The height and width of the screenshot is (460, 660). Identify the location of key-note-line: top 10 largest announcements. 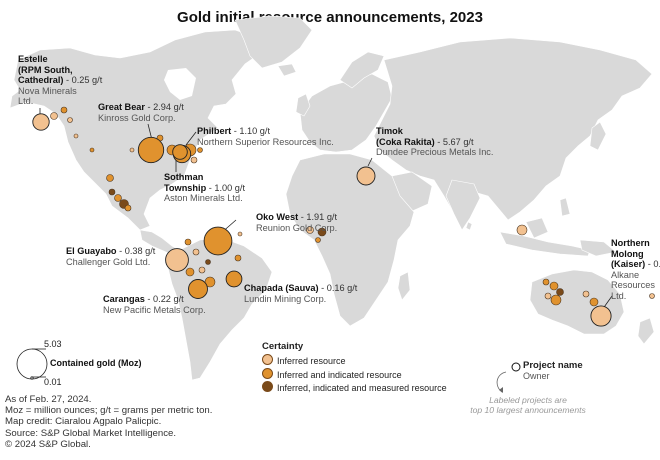
(528, 410).